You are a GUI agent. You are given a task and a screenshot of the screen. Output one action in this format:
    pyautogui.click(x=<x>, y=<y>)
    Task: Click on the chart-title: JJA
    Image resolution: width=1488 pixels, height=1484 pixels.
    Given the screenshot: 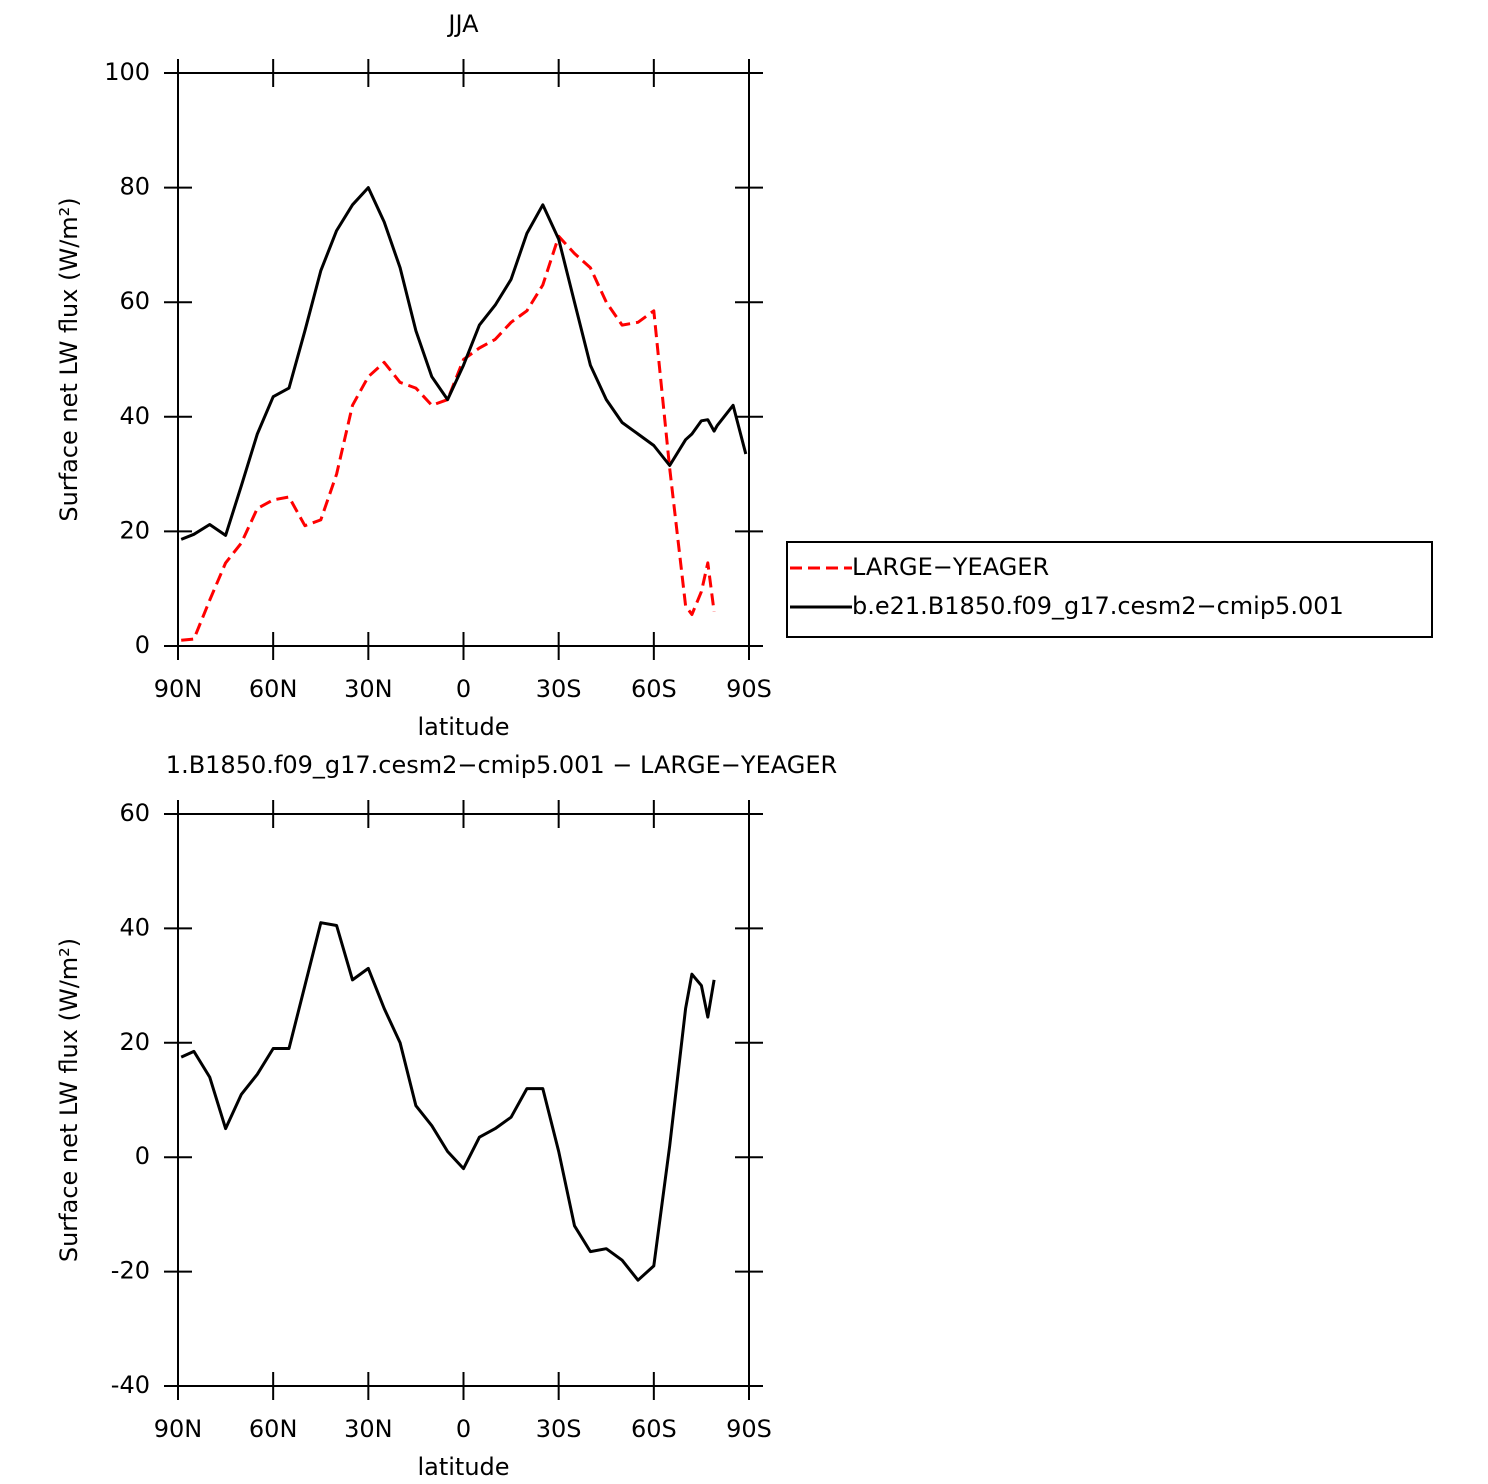 What is the action you would take?
    pyautogui.click(x=462, y=24)
    